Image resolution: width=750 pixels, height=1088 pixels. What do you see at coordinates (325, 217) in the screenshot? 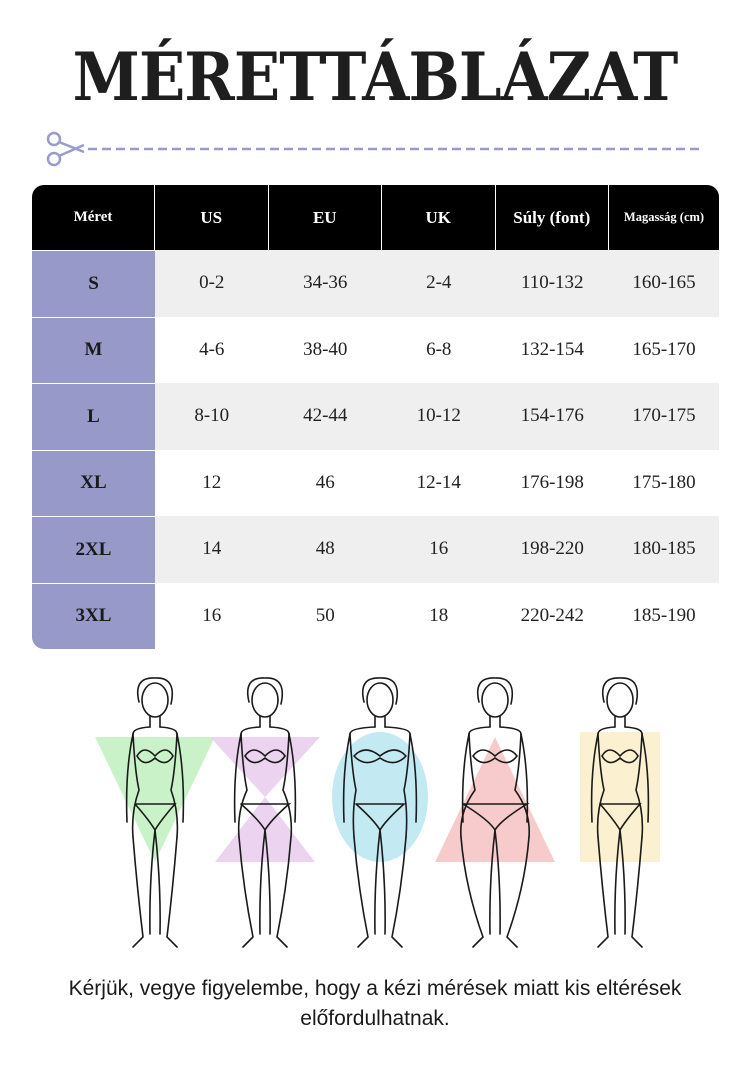
I see `header-cell-eu: EU` at bounding box center [325, 217].